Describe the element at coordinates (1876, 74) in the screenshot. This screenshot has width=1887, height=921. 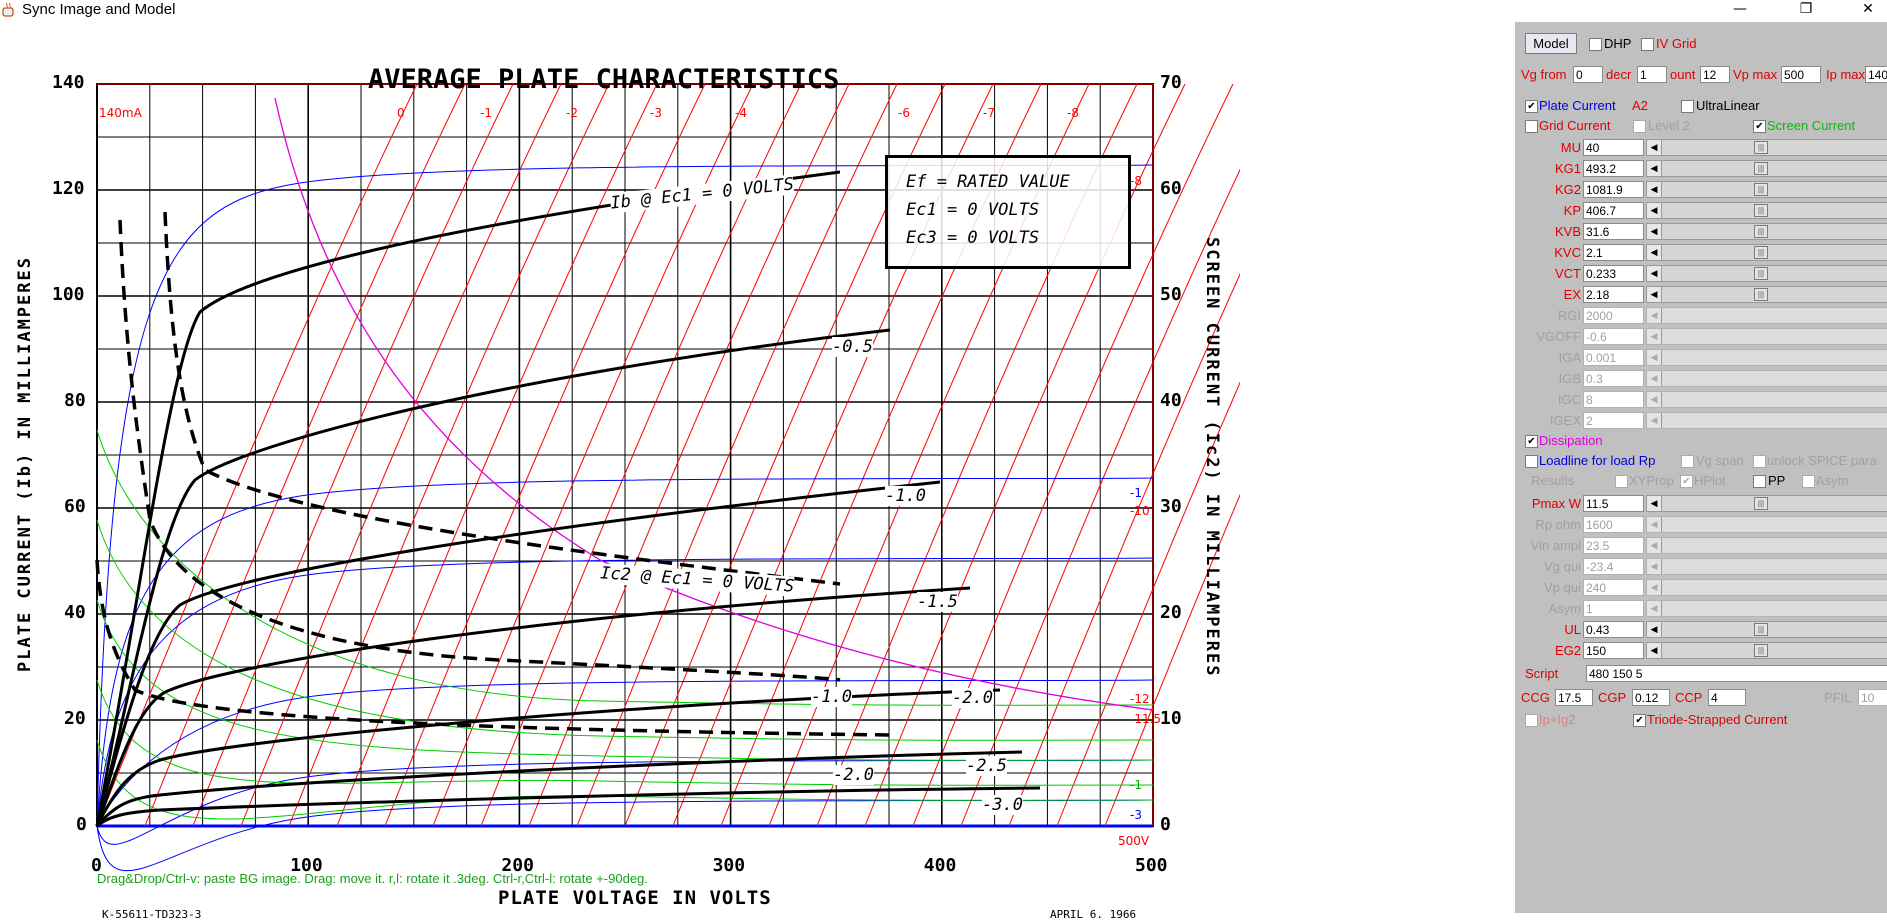
I see `ip-max-input: 140` at that location.